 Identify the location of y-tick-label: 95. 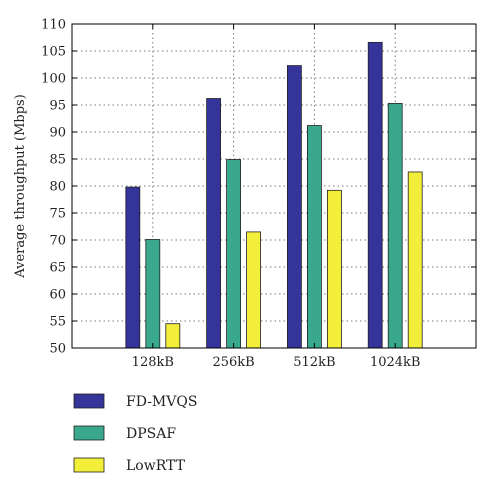
(57, 106).